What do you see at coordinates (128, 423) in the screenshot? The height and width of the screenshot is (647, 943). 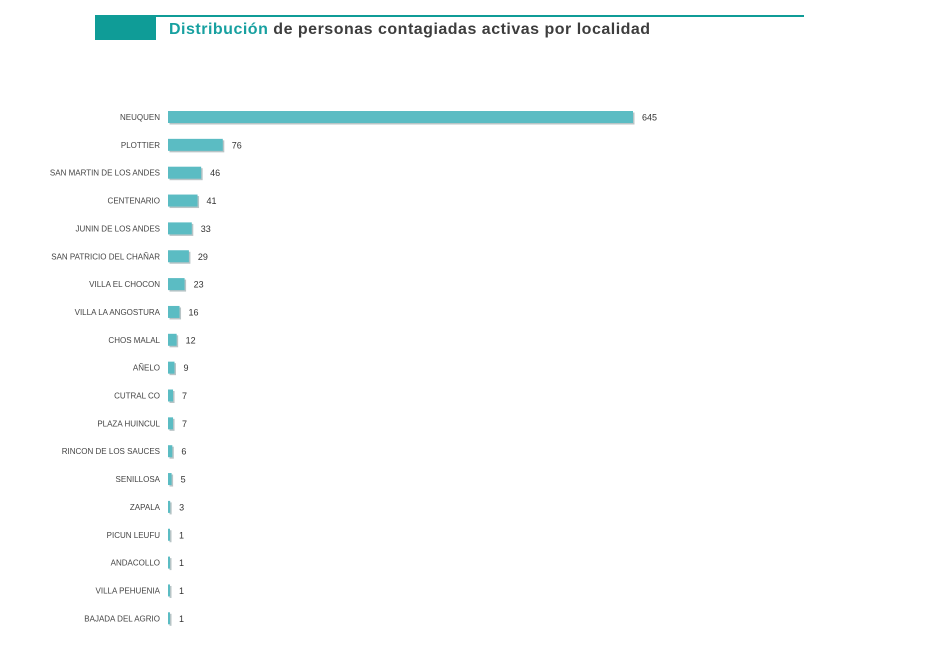 I see `category-label: PLAZA HUINCUL` at bounding box center [128, 423].